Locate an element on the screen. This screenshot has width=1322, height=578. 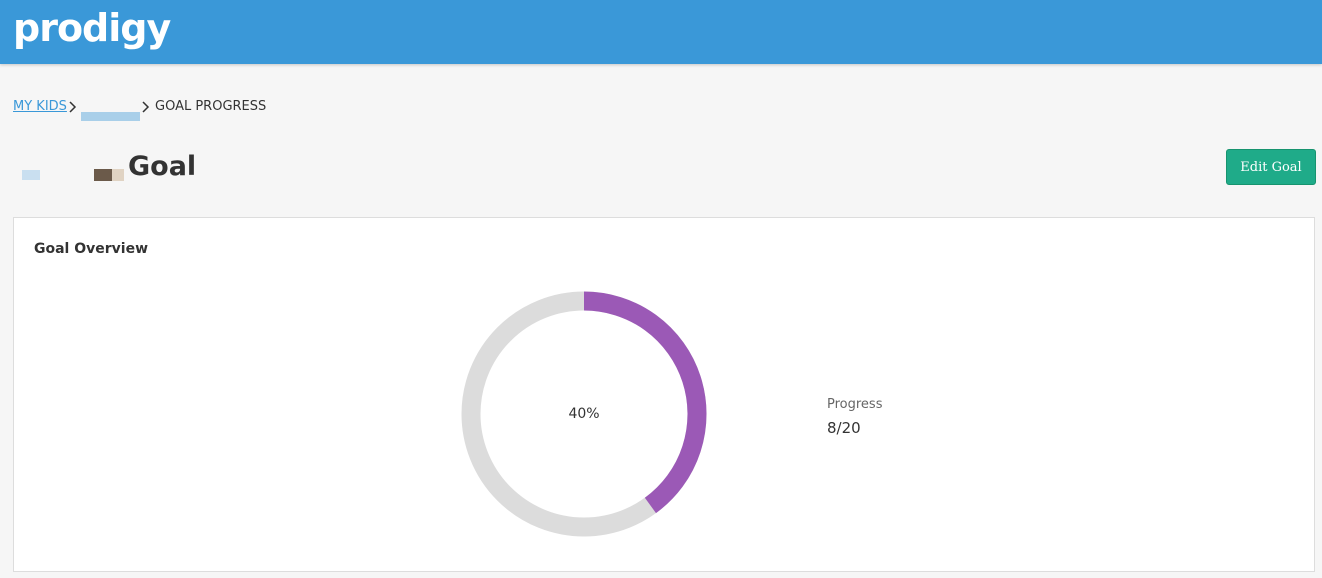
breadcrumb-current: GOAL PROGRESS is located at coordinates (211, 106).